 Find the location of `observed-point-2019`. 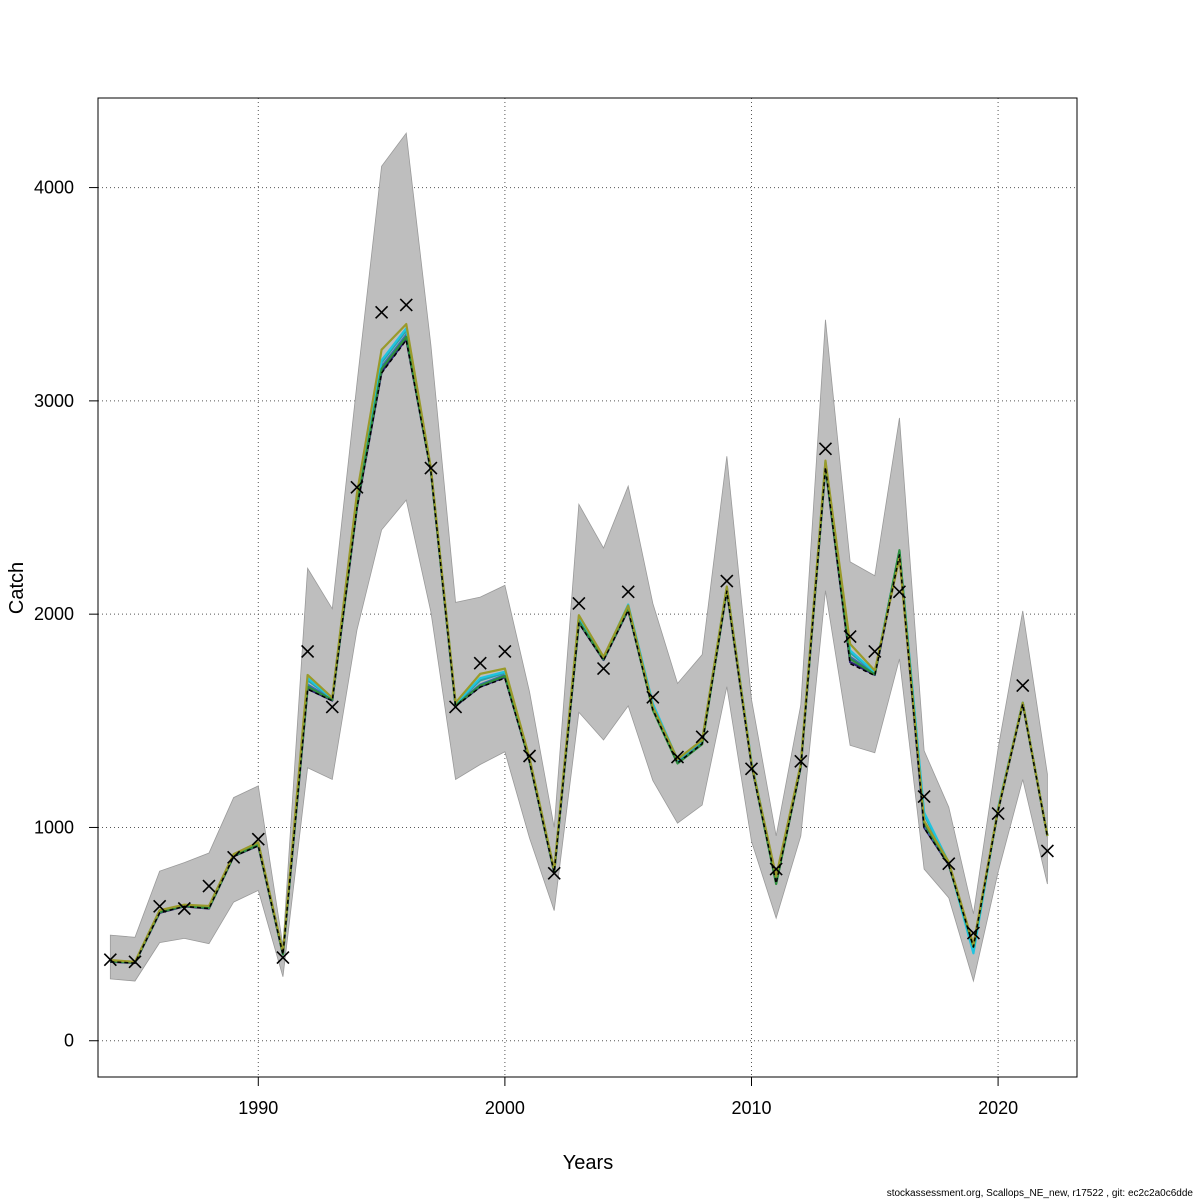

observed-point-2019 is located at coordinates (973, 933).